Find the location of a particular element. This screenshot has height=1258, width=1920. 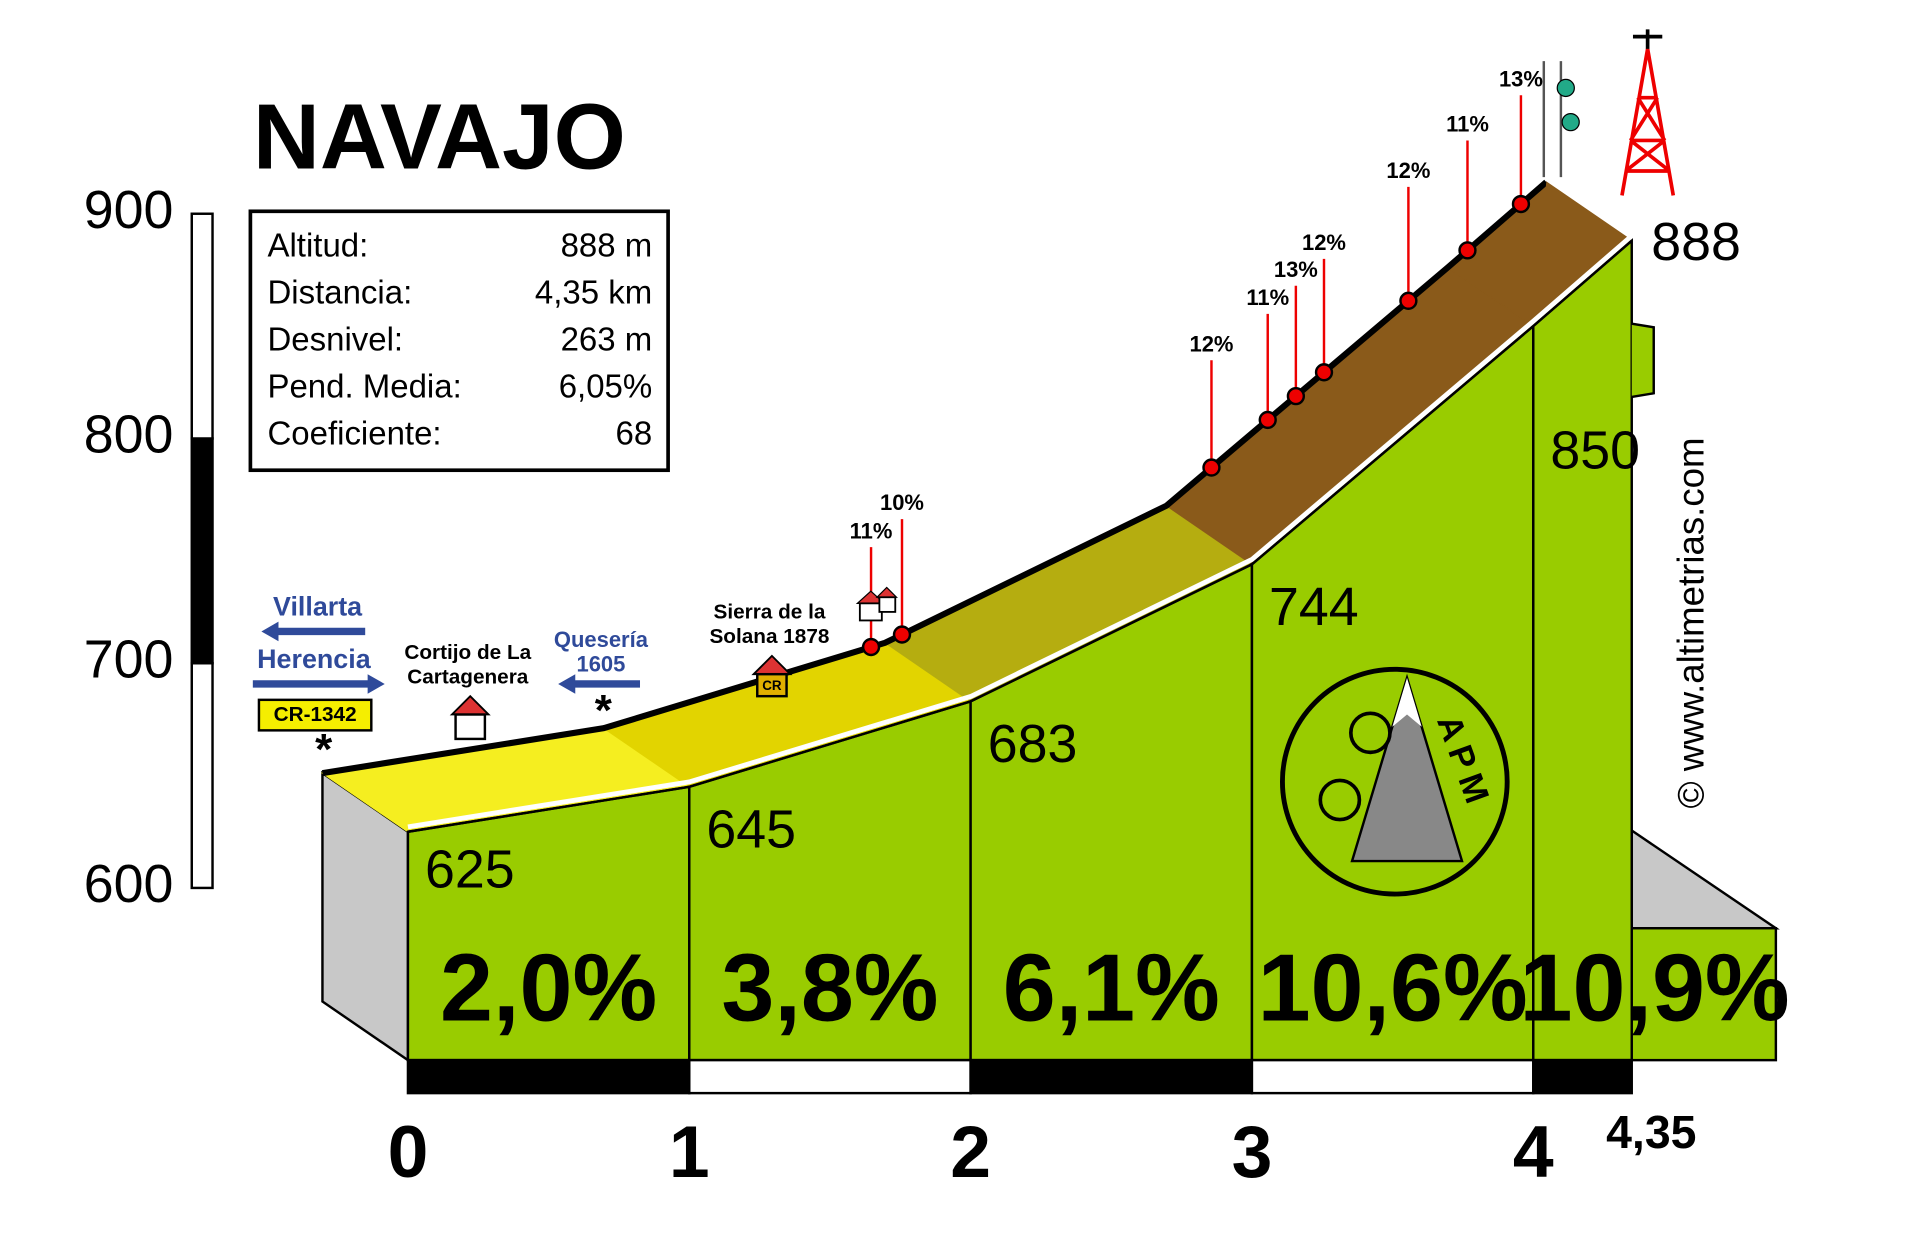

altitude-label: 850 is located at coordinates (1595, 451).